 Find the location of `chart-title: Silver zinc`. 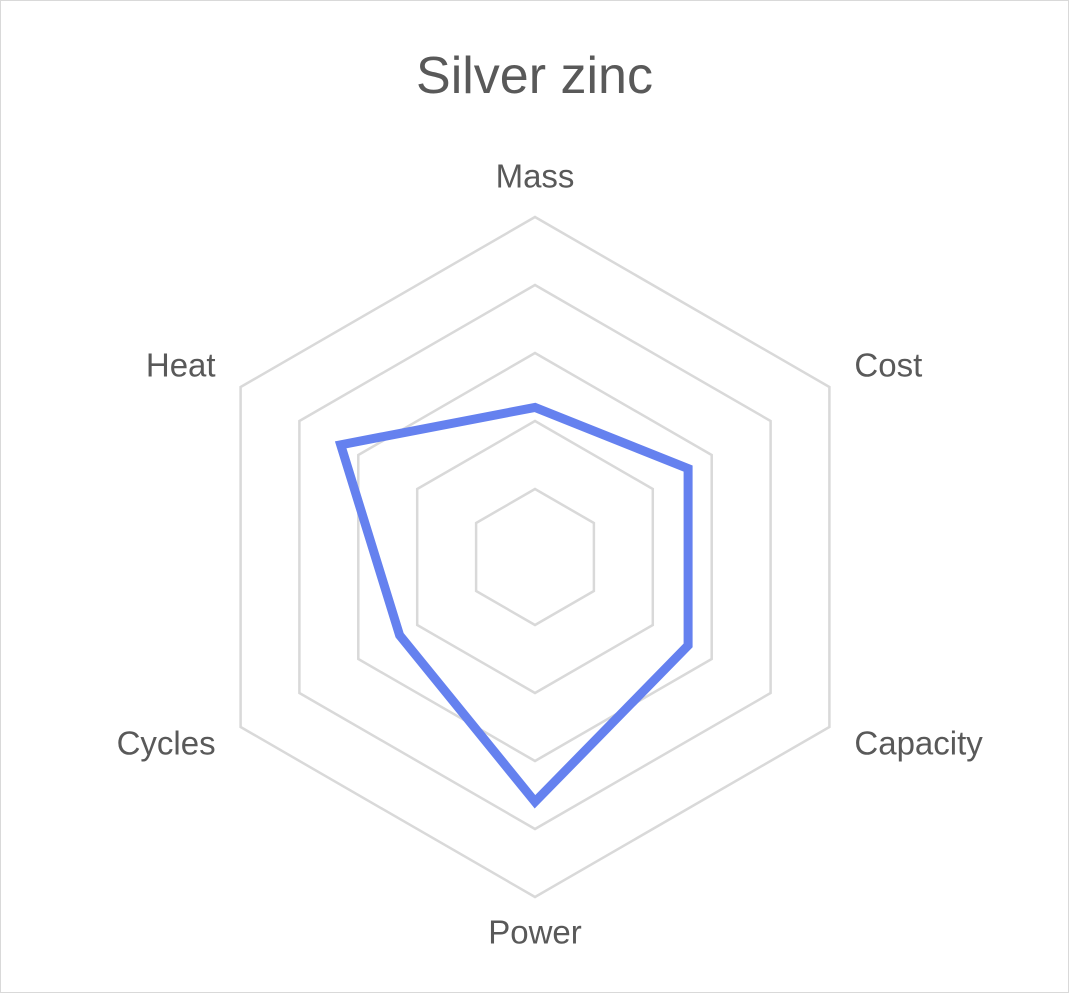

chart-title: Silver zinc is located at coordinates (534, 76).